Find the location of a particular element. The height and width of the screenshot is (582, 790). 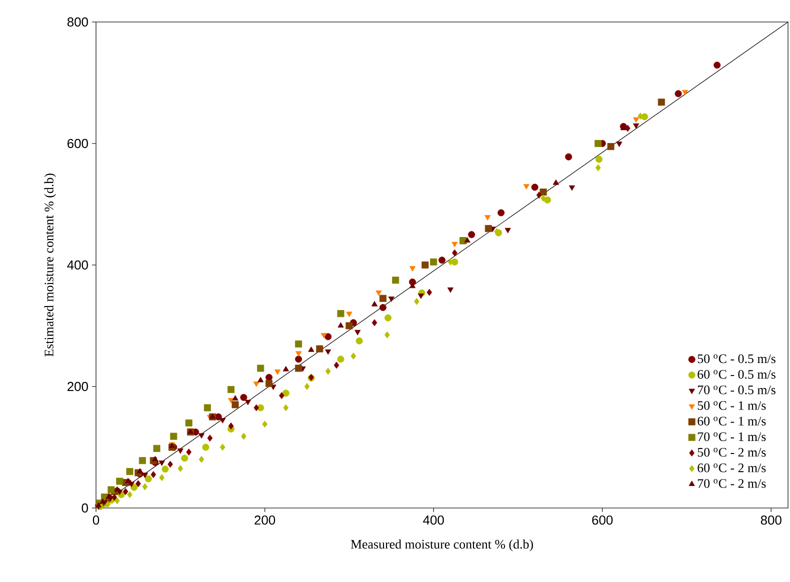

legend-label: 60 $^{o}$C - 0.5 m/s is located at coordinates (737, 374).